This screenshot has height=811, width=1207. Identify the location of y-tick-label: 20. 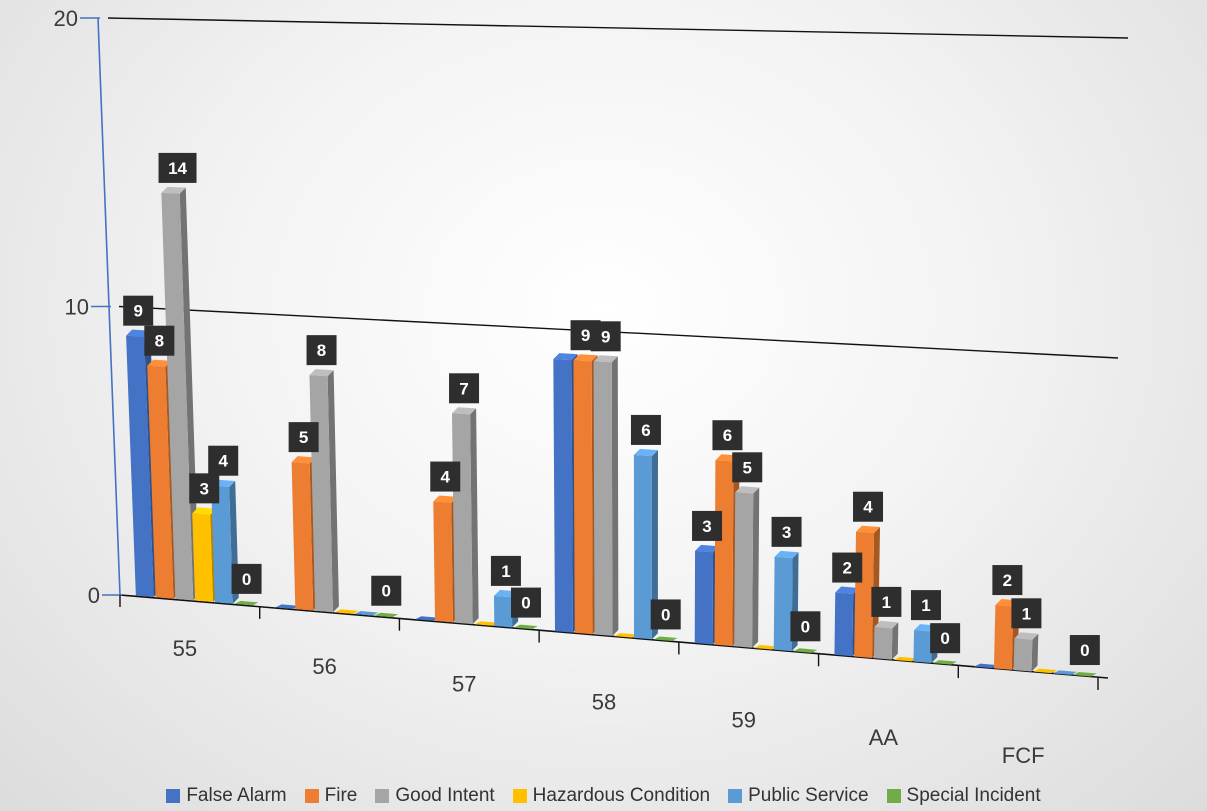
(66, 18).